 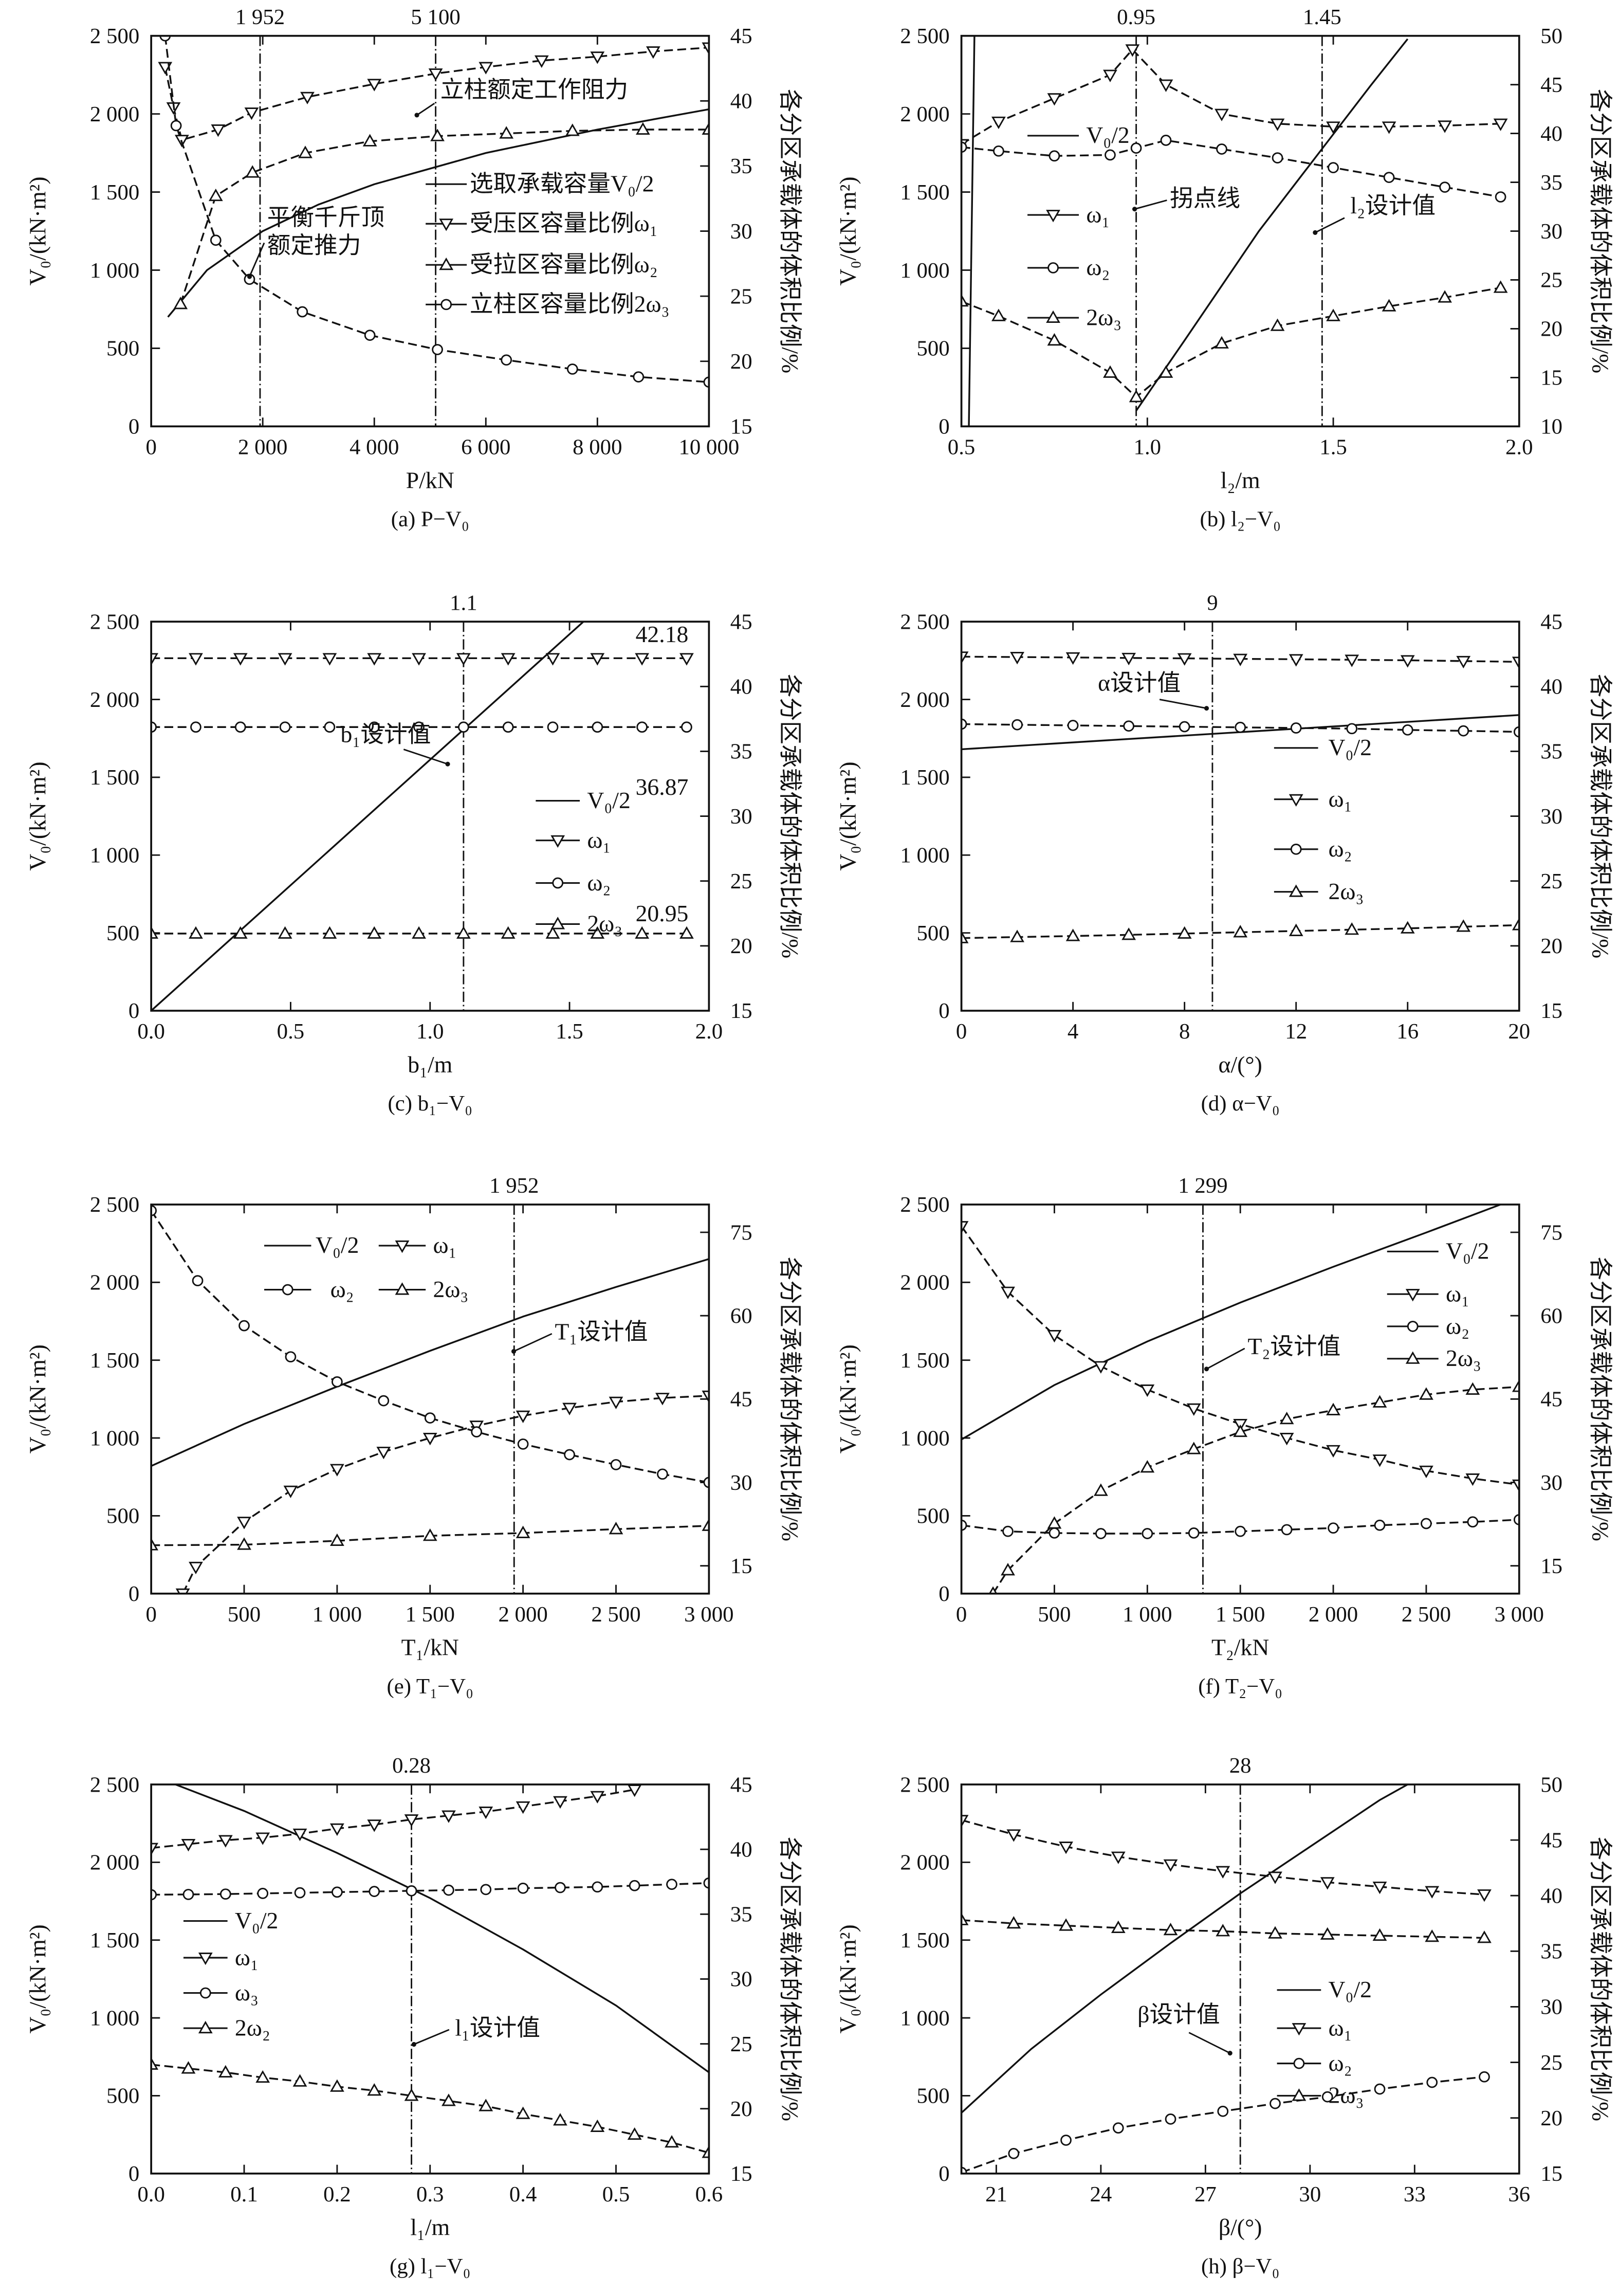 I want to click on annotation: 平衡千斤顶, so click(x=325, y=217).